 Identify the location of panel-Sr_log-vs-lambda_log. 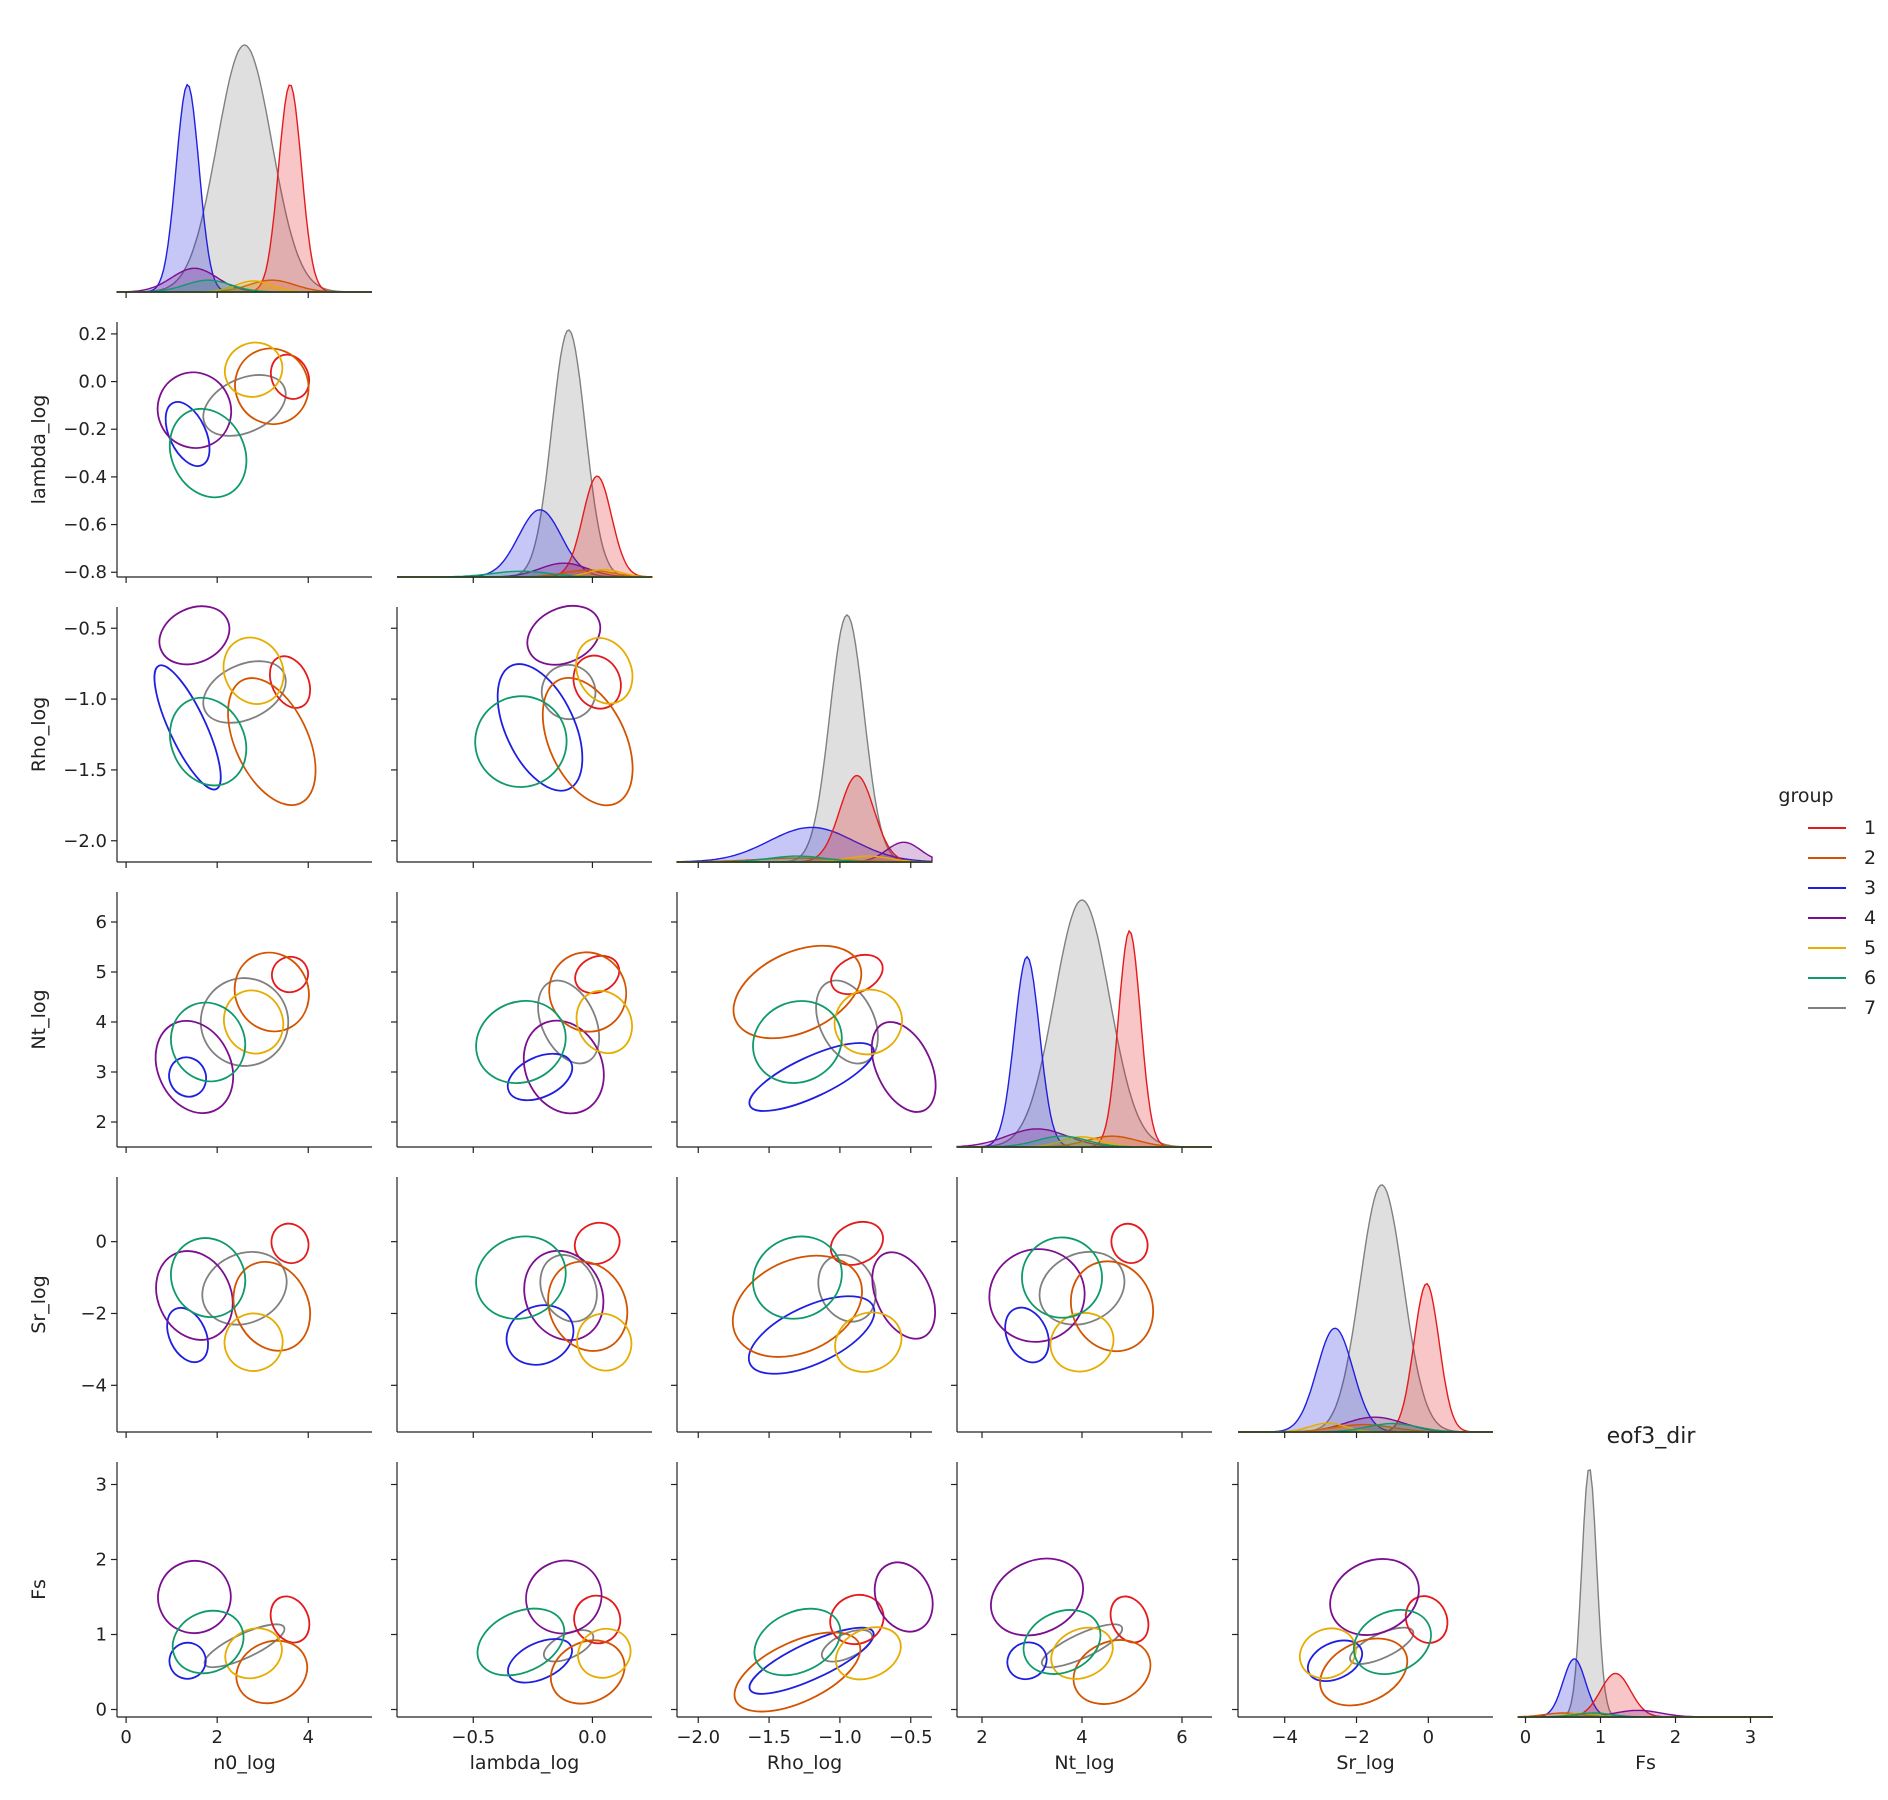
(521, 1307).